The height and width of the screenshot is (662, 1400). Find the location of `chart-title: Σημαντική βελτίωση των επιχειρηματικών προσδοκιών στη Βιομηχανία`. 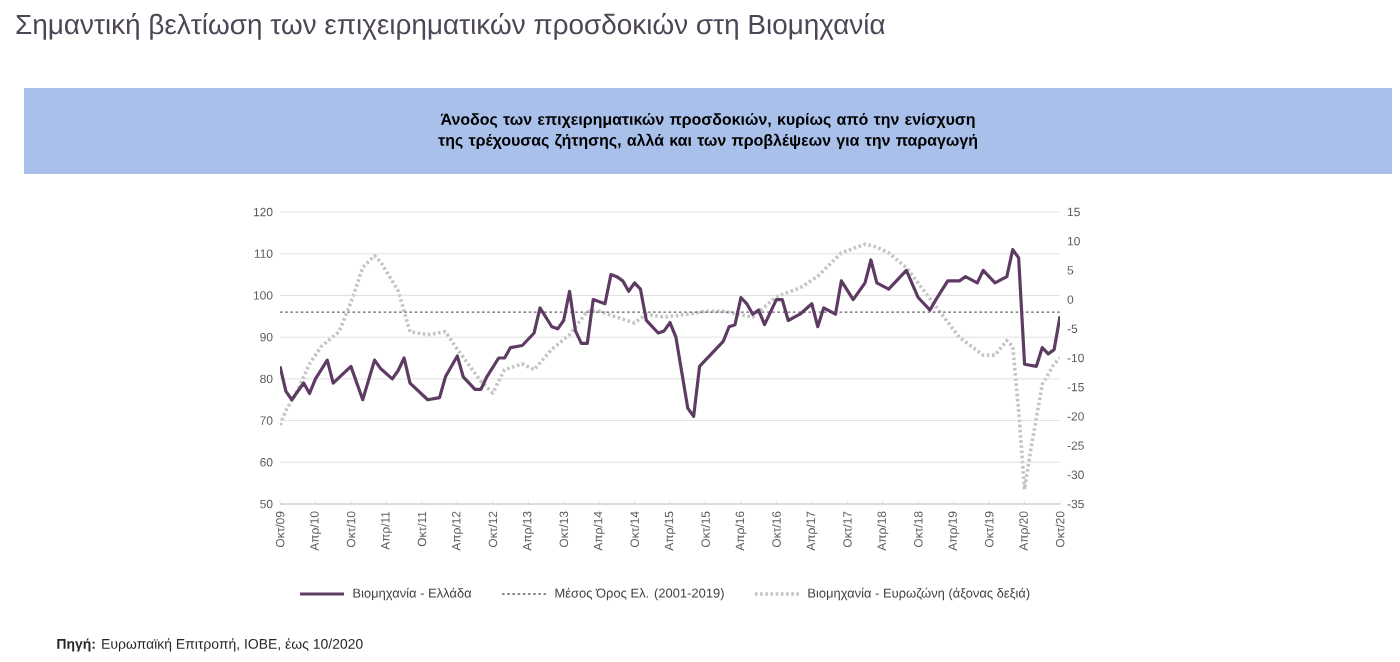

chart-title: Σημαντική βελτίωση των επιχειρηματικών προσδοκιών στη Βιομηχανία is located at coordinates (450, 26).